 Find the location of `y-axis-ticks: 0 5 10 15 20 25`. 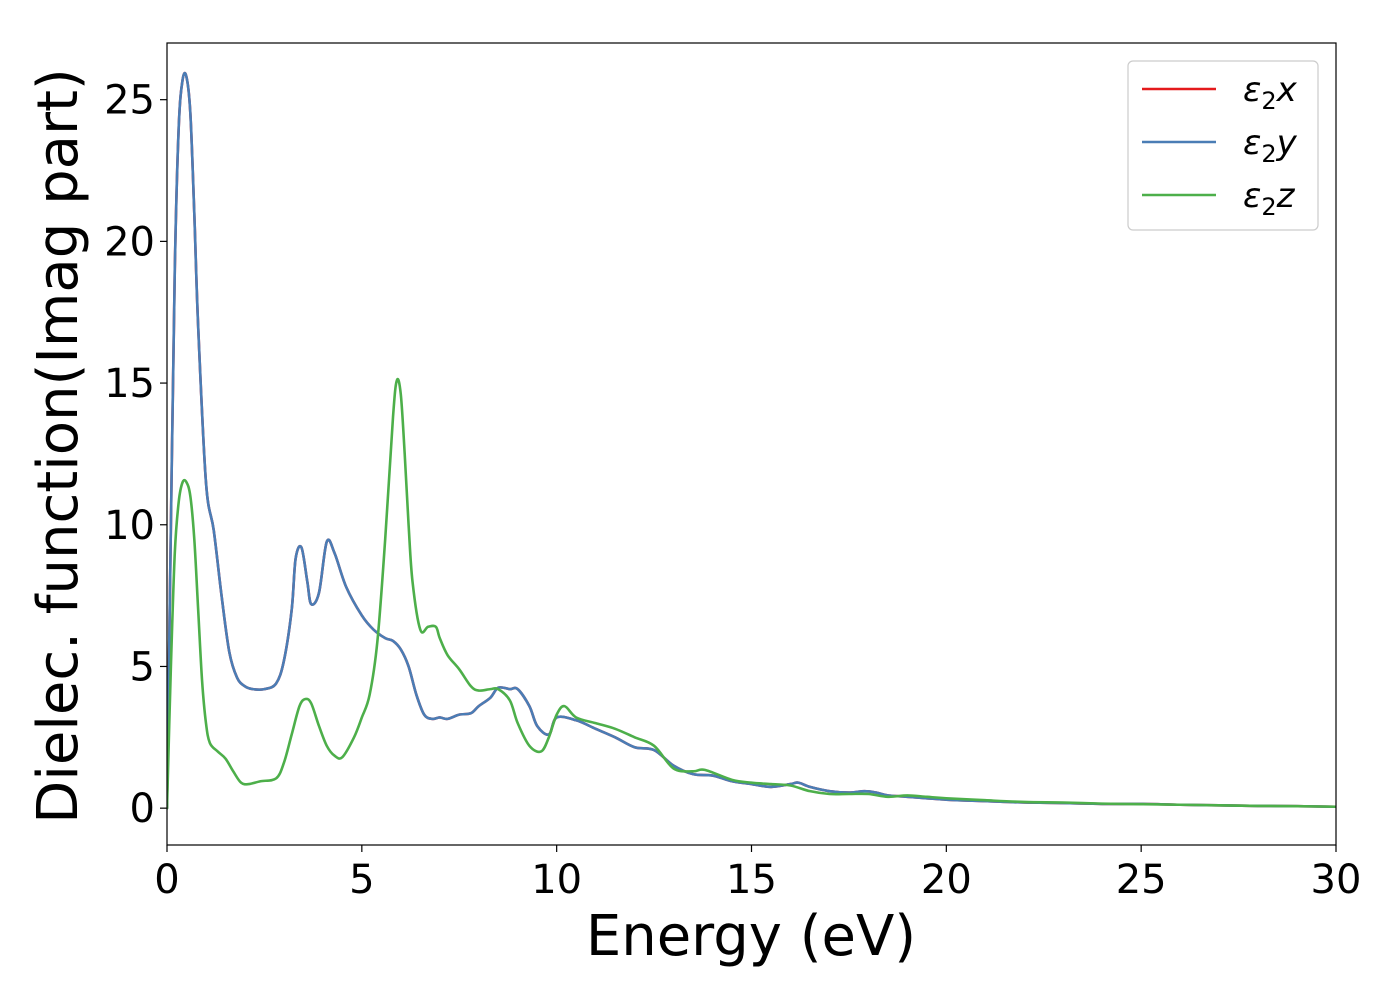

y-axis-ticks: 0 5 10 15 20 25 is located at coordinates (135, 455).